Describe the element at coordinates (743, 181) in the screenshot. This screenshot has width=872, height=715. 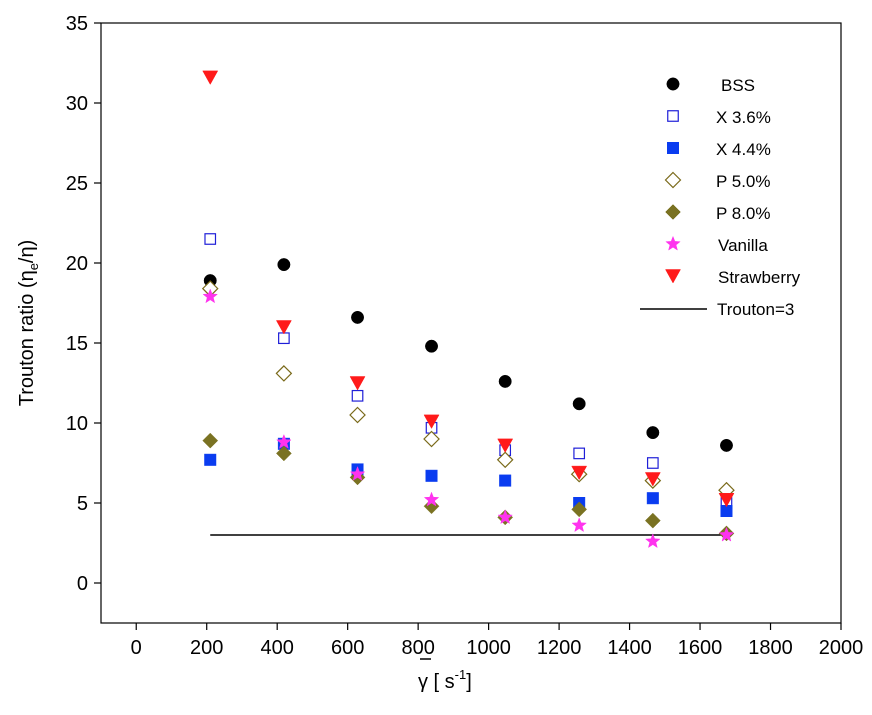
I see `legend-label-3: P 5.0%` at that location.